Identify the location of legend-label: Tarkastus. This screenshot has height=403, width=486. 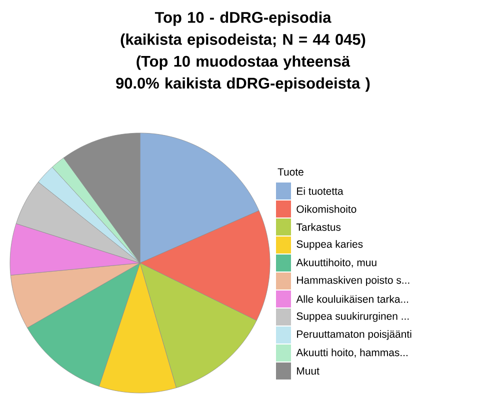
(318, 227).